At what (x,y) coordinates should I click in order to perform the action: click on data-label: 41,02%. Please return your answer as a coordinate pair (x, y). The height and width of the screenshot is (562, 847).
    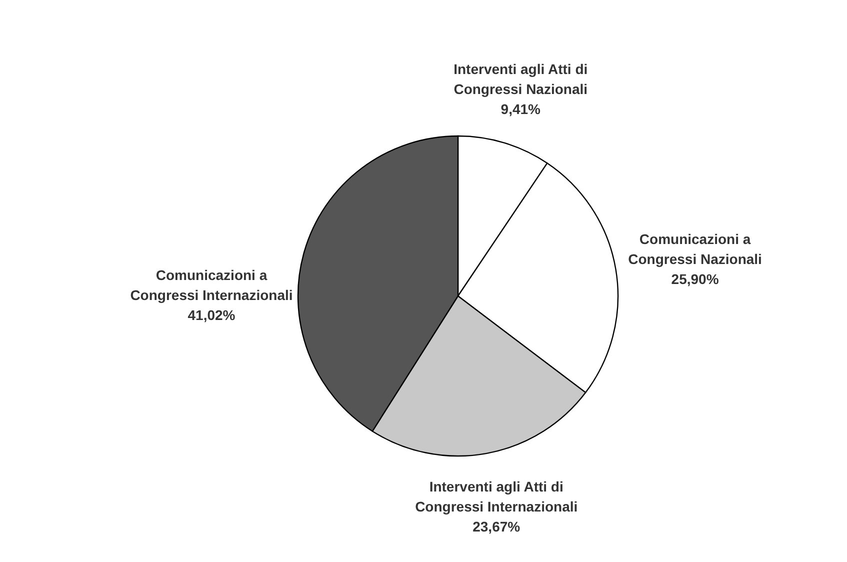
    Looking at the image, I should click on (212, 314).